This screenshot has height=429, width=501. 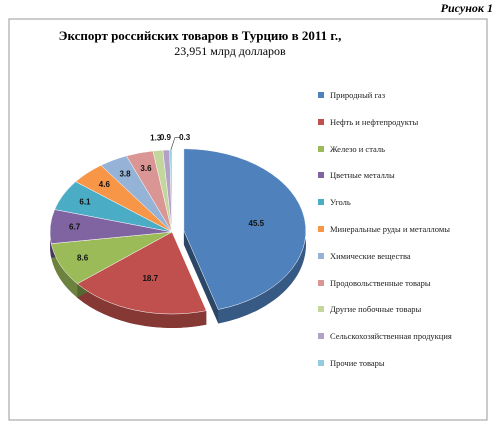 I want to click on data-label: 3.6, so click(x=146, y=168).